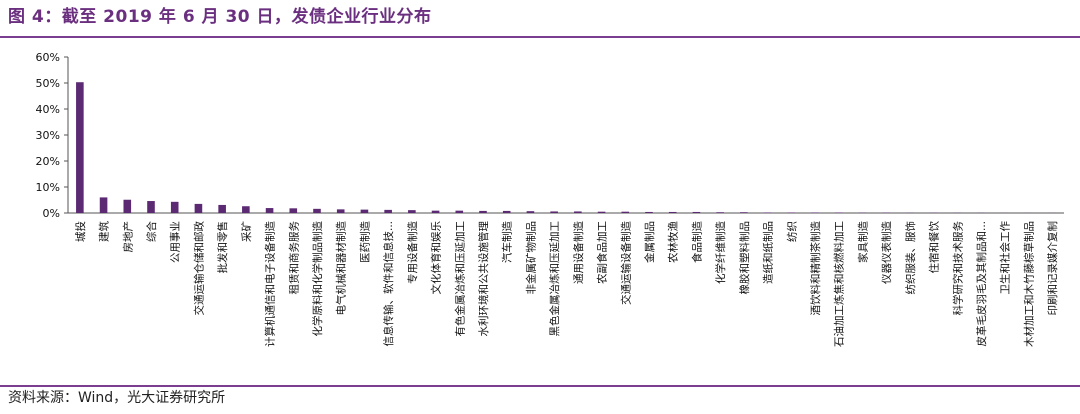 Image resolution: width=1080 pixels, height=414 pixels. What do you see at coordinates (1005, 258) in the screenshot?
I see `x-tick-label: 卫生和社会工作` at bounding box center [1005, 258].